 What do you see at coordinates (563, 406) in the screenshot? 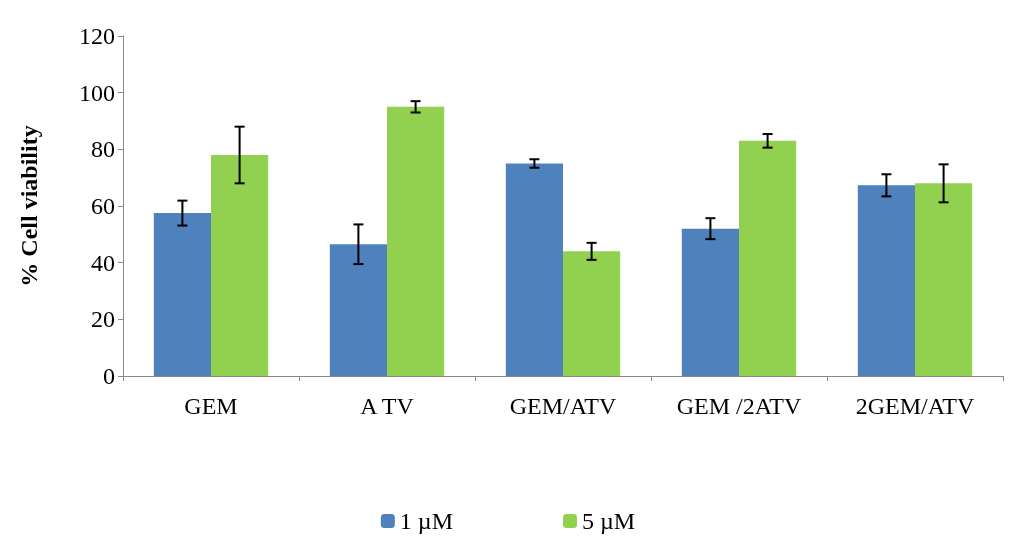
I see `x-tick-label: GEM/ATV` at bounding box center [563, 406].